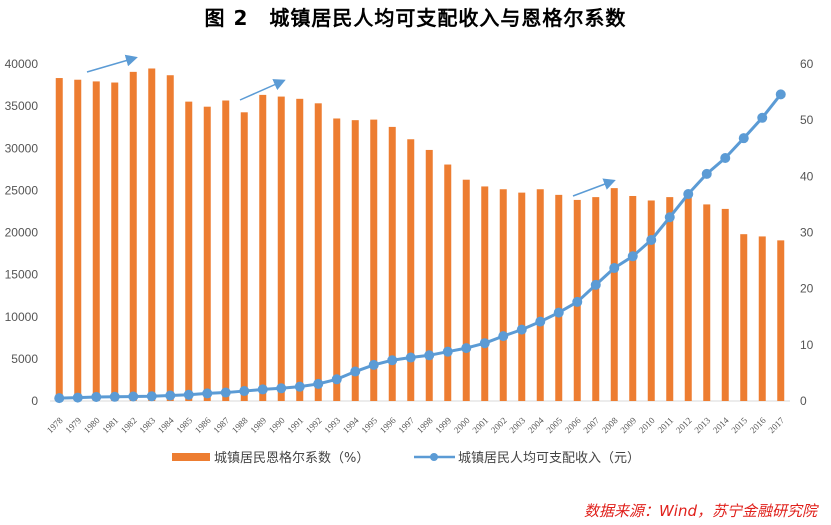 The width and height of the screenshot is (831, 525). Describe the element at coordinates (24, 359) in the screenshot. I see `left-axis-tick: 5000` at that location.